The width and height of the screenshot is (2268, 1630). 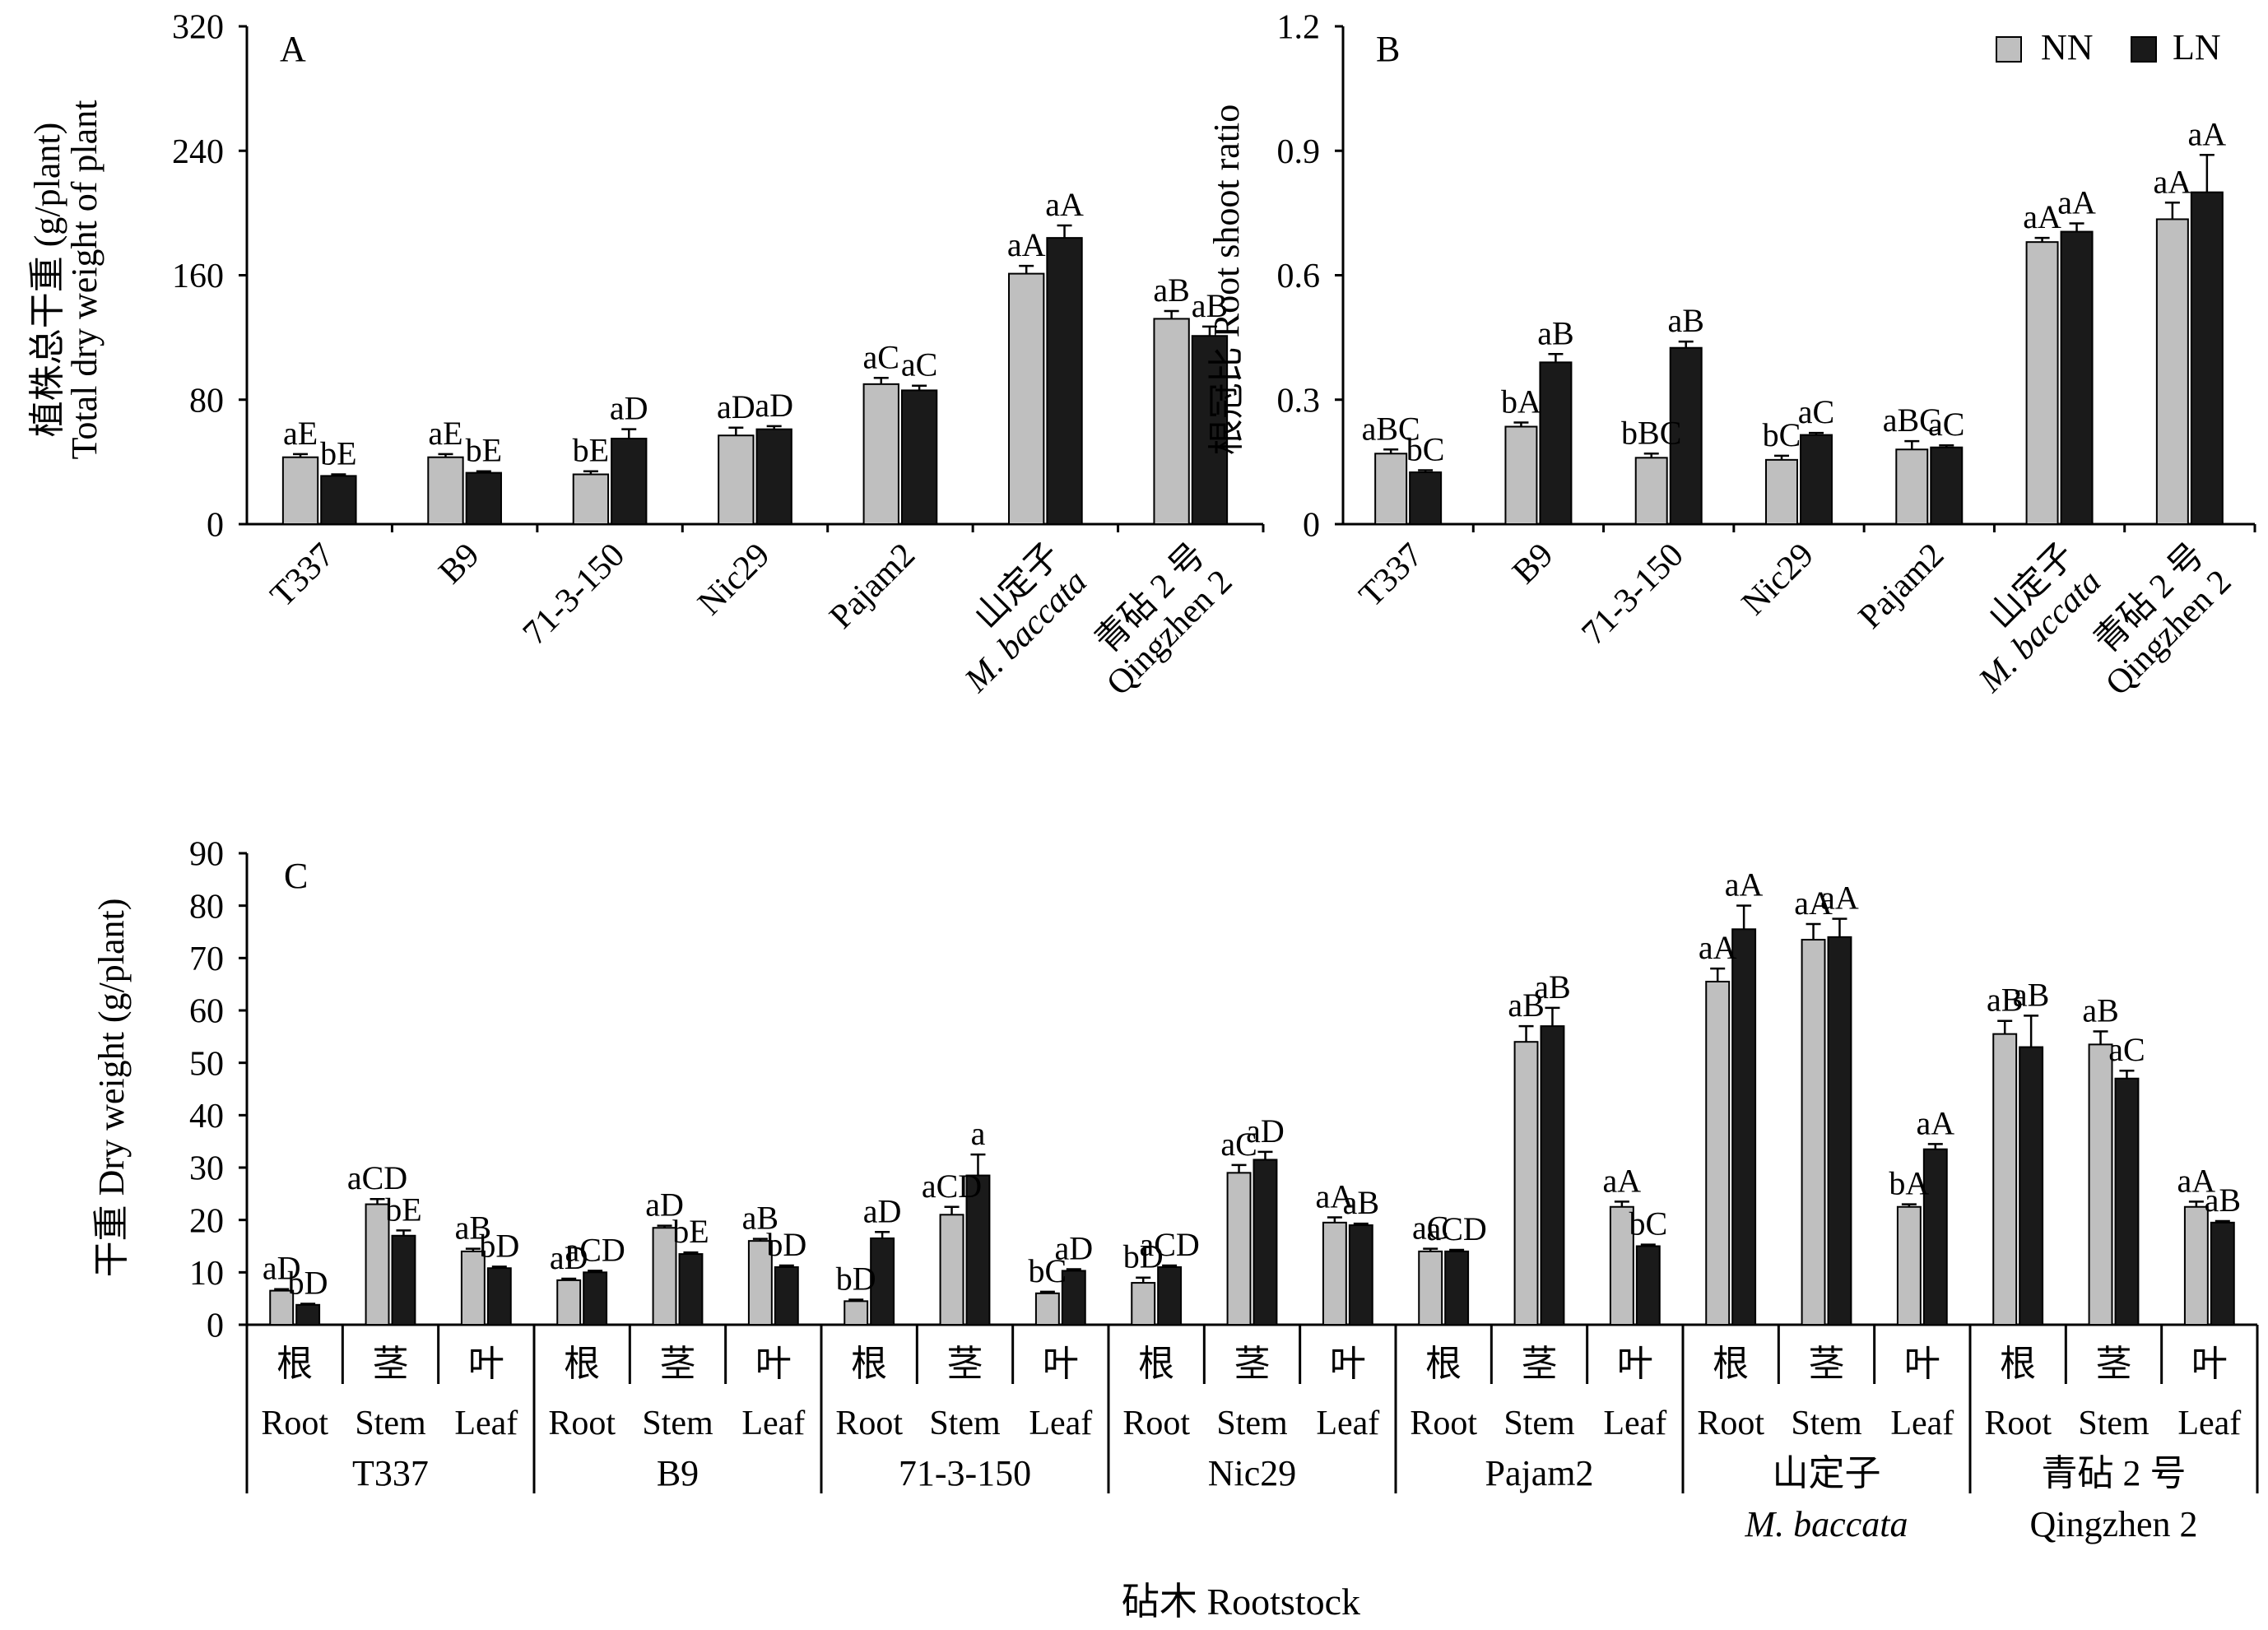 I want to click on organ-label-en: Leaf, so click(x=1060, y=1423).